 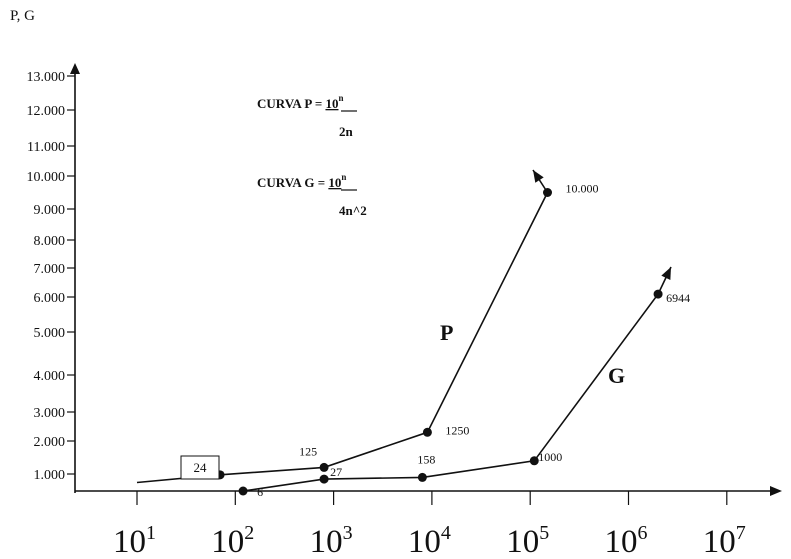 What do you see at coordinates (446, 533) in the screenshot?
I see `x-tick-exponent: 4` at bounding box center [446, 533].